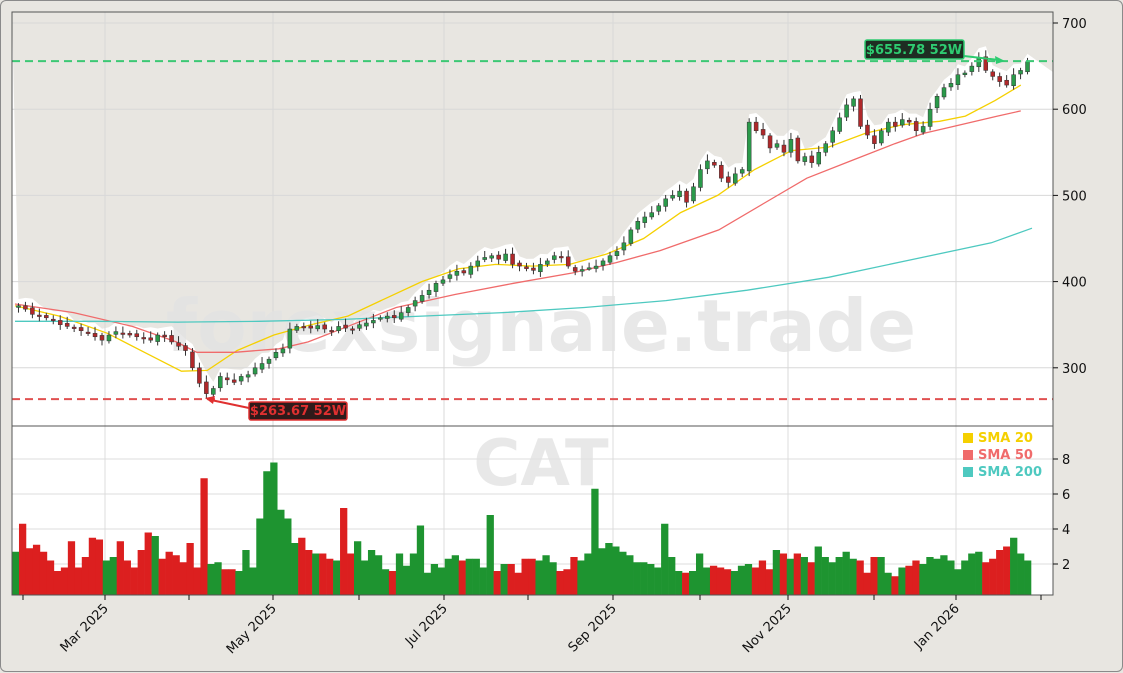 The image size is (1123, 673). I want to click on price-tick-label: 300, so click(1074, 369).